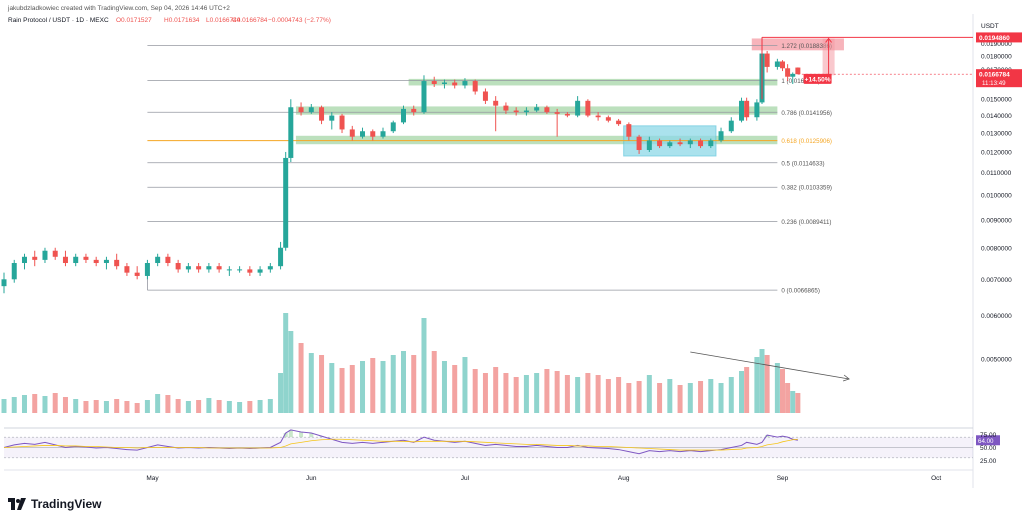 Image resolution: width=1024 pixels, height=525 pixels. What do you see at coordinates (996, 100) in the screenshot?
I see `y-tick-label: 0.0150000` at bounding box center [996, 100].